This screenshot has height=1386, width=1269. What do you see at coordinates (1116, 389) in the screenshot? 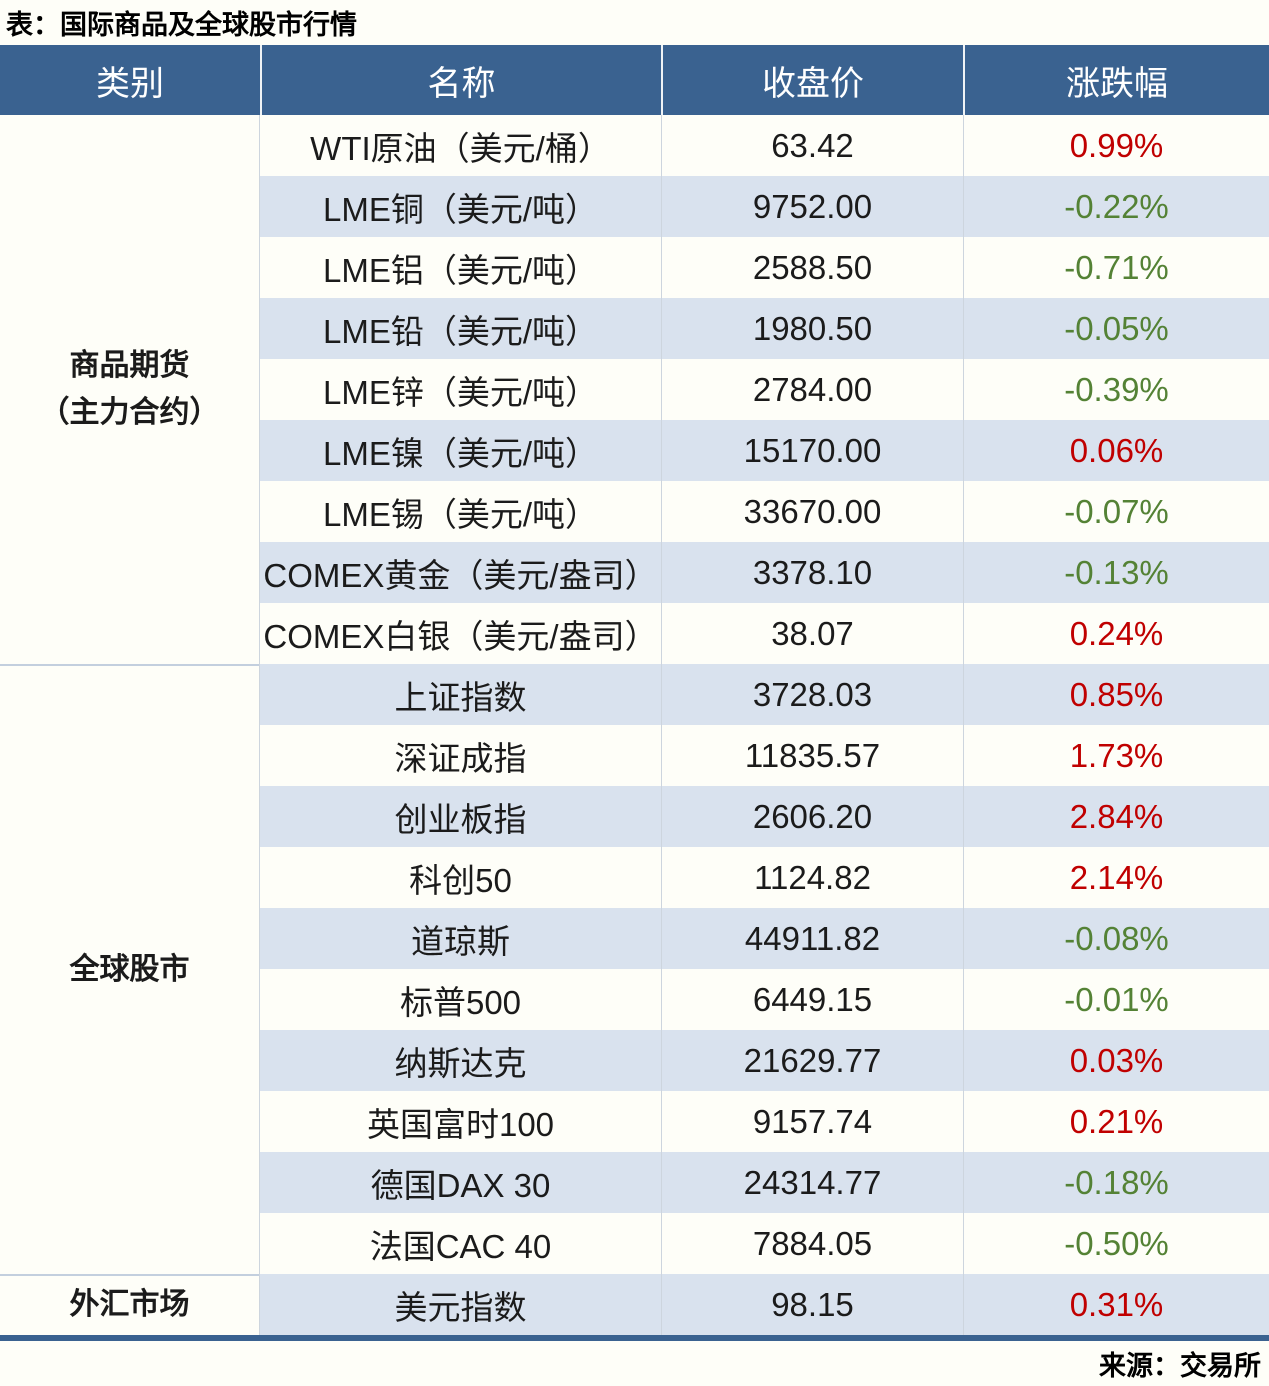
I see `row-change: -0.39%` at bounding box center [1116, 389].